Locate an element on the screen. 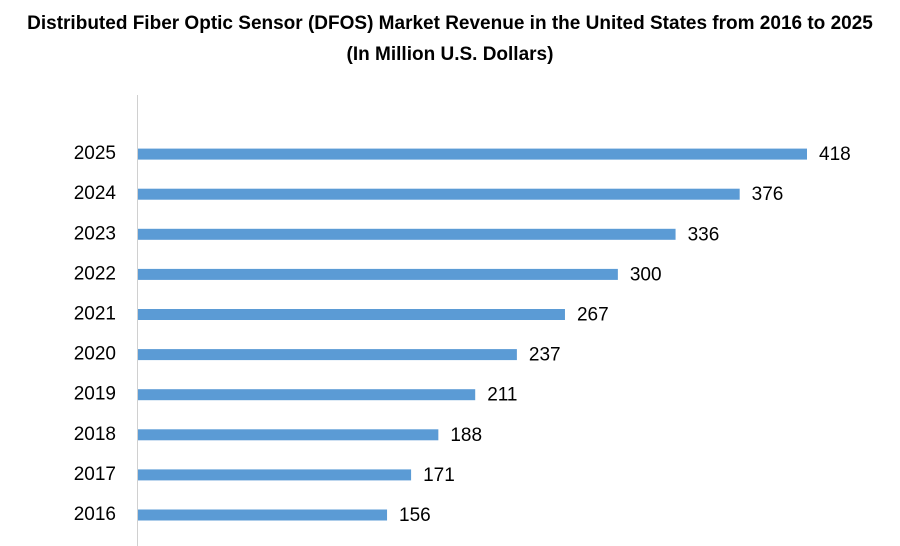 Image resolution: width=900 pixels, height=546 pixels. y-tick-label: 2023 is located at coordinates (95, 233).